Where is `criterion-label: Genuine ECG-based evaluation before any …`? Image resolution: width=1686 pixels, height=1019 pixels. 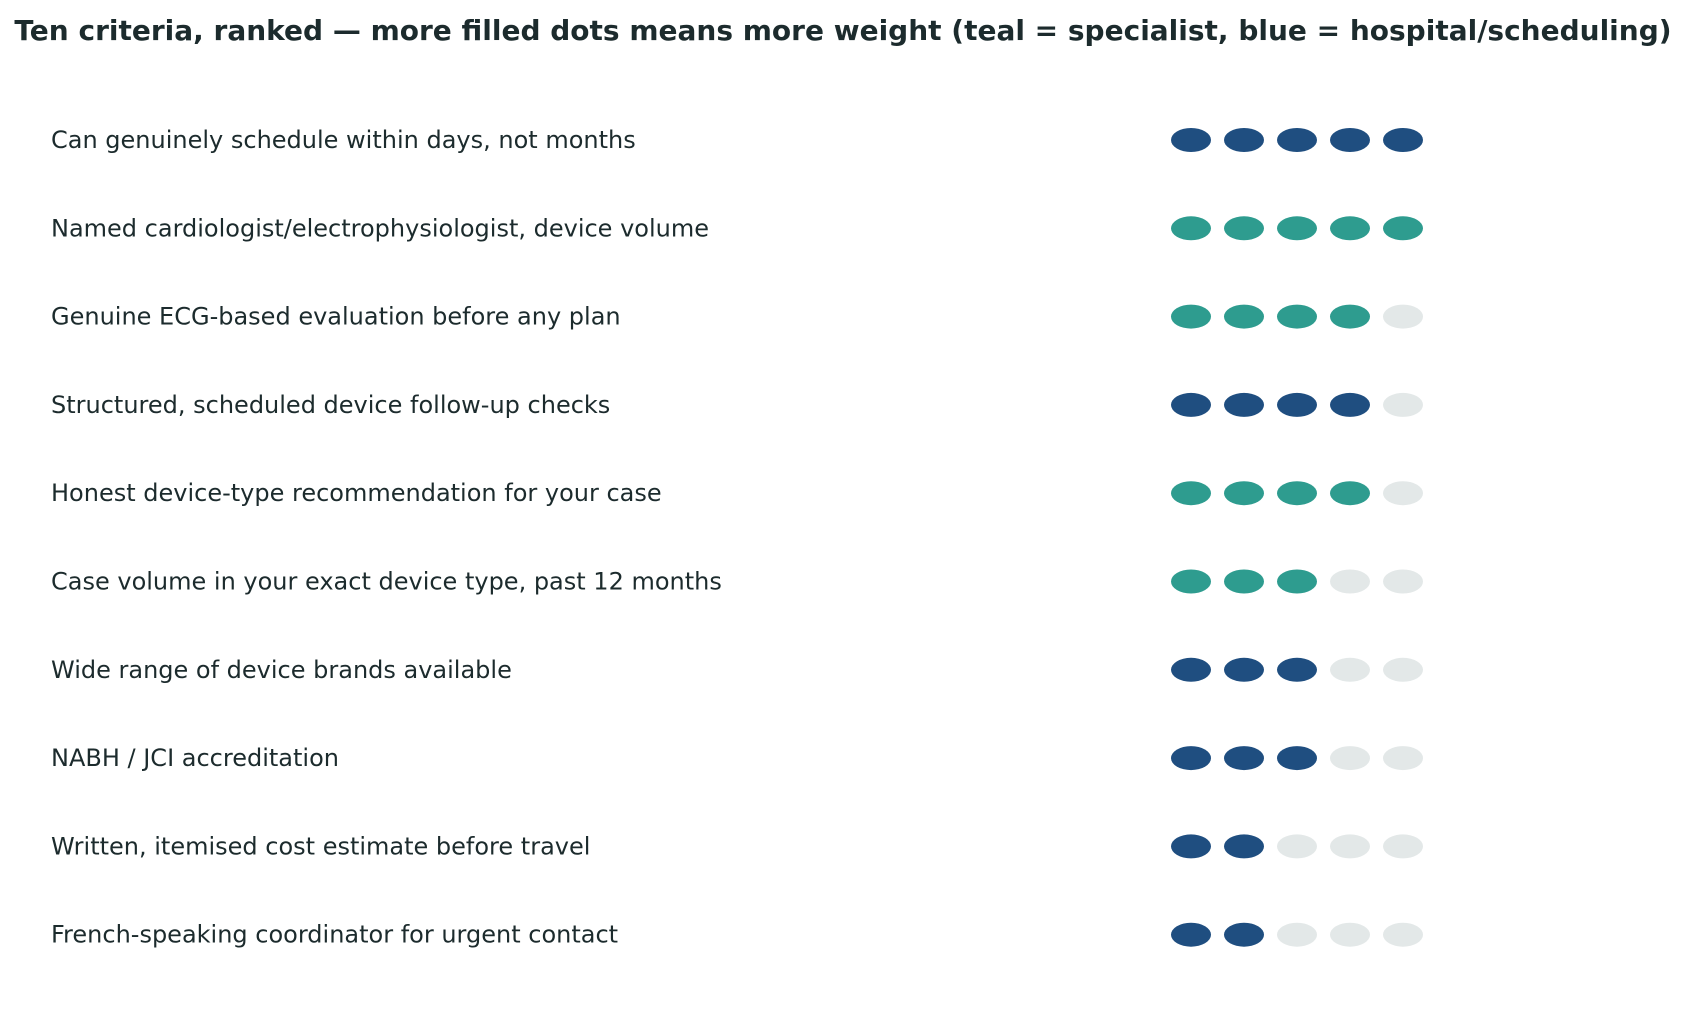
criterion-label: Genuine ECG-based evaluation before any … is located at coordinates (336, 317).